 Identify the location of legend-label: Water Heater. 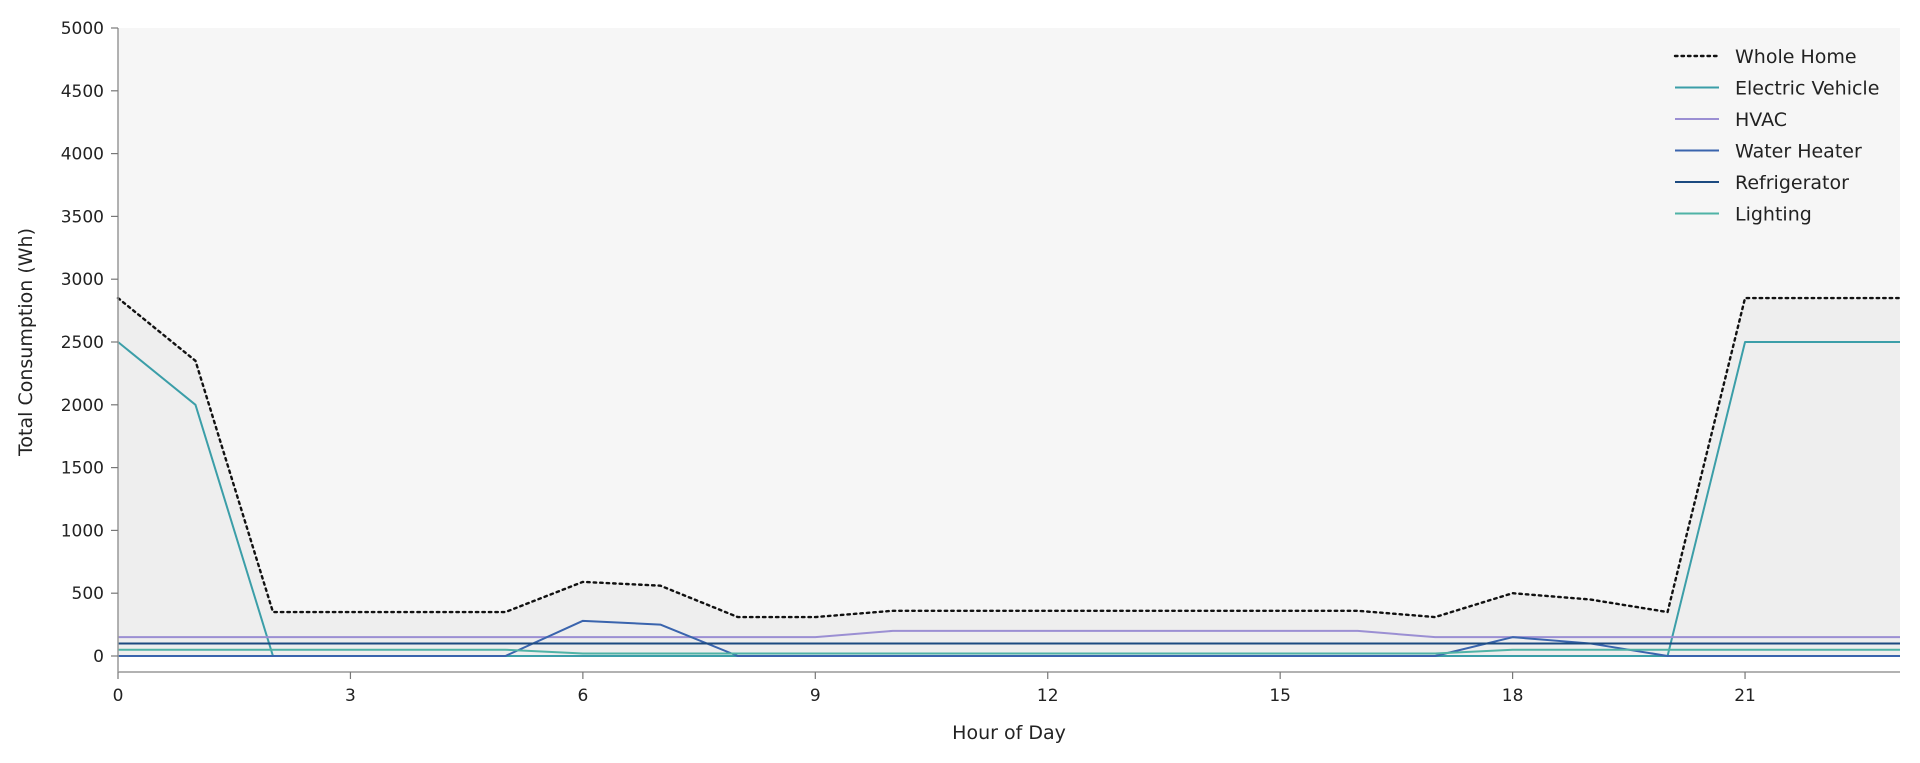
(1798, 152).